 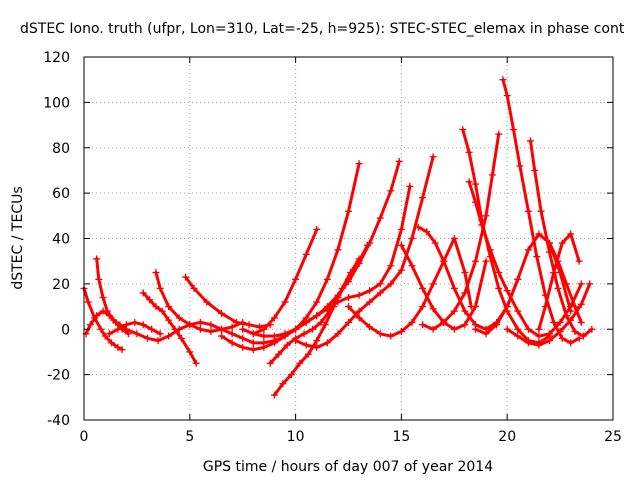 What do you see at coordinates (613, 437) in the screenshot?
I see `x-tick-label: 25` at bounding box center [613, 437].